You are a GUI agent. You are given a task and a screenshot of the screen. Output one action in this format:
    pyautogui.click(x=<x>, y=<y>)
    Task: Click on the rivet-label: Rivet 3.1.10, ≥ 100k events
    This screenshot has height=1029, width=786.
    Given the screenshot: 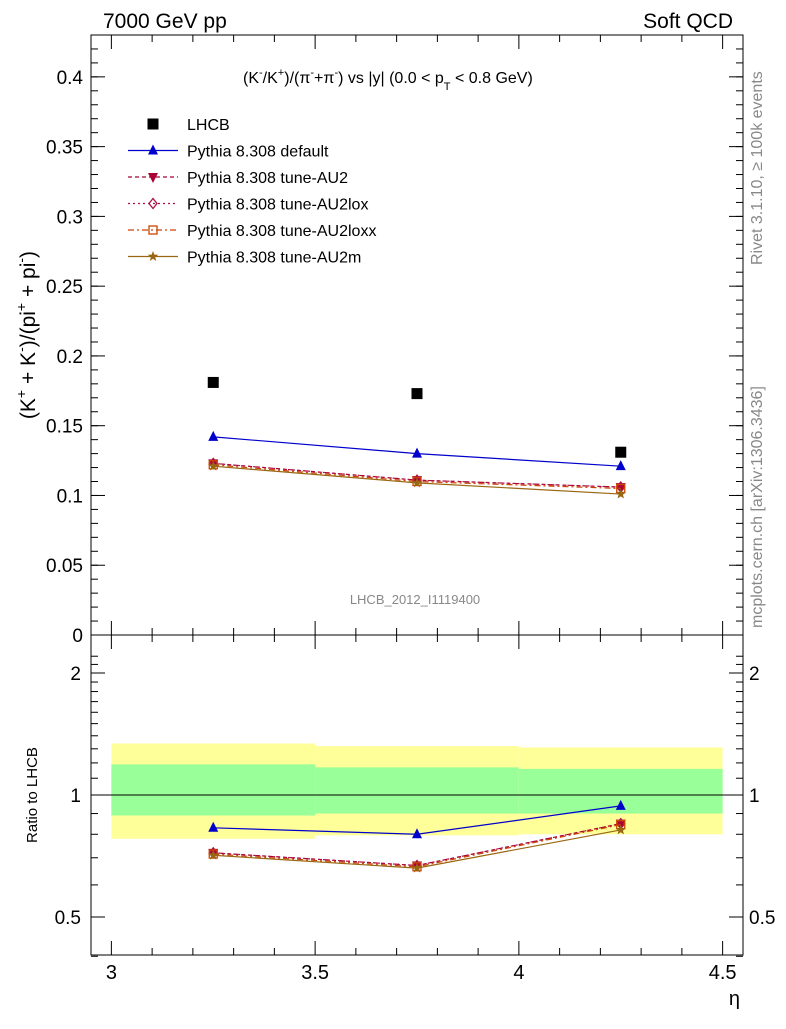 What is the action you would take?
    pyautogui.click(x=757, y=168)
    